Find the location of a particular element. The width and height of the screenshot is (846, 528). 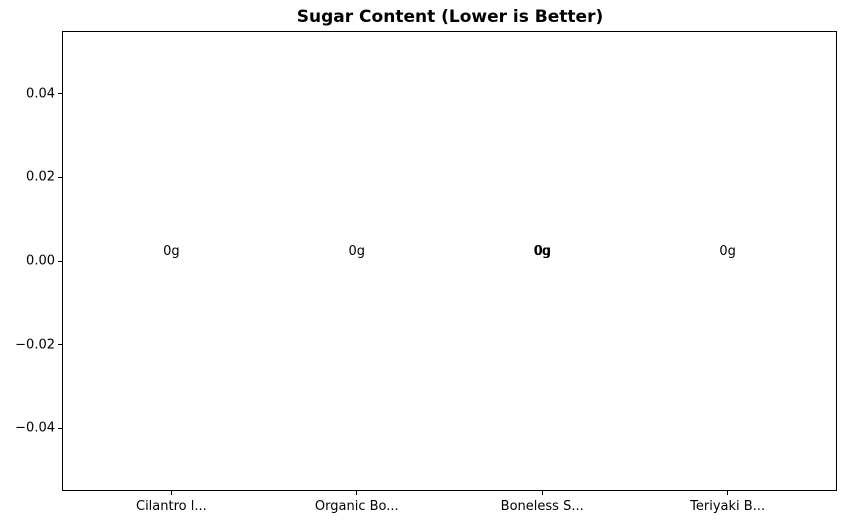

chart-title: Sugar Content (Lower is Better) is located at coordinates (450, 17).